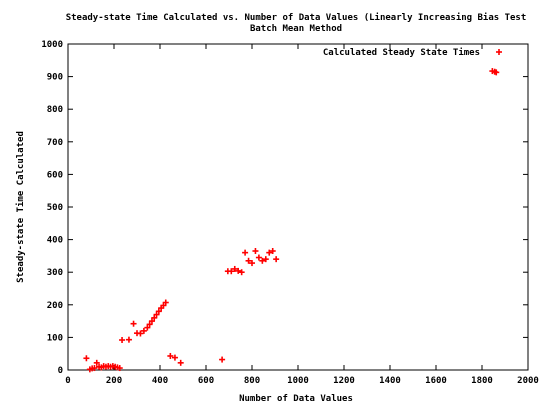  What do you see at coordinates (55, 110) in the screenshot?
I see `y-tick-label: 800` at bounding box center [55, 110].